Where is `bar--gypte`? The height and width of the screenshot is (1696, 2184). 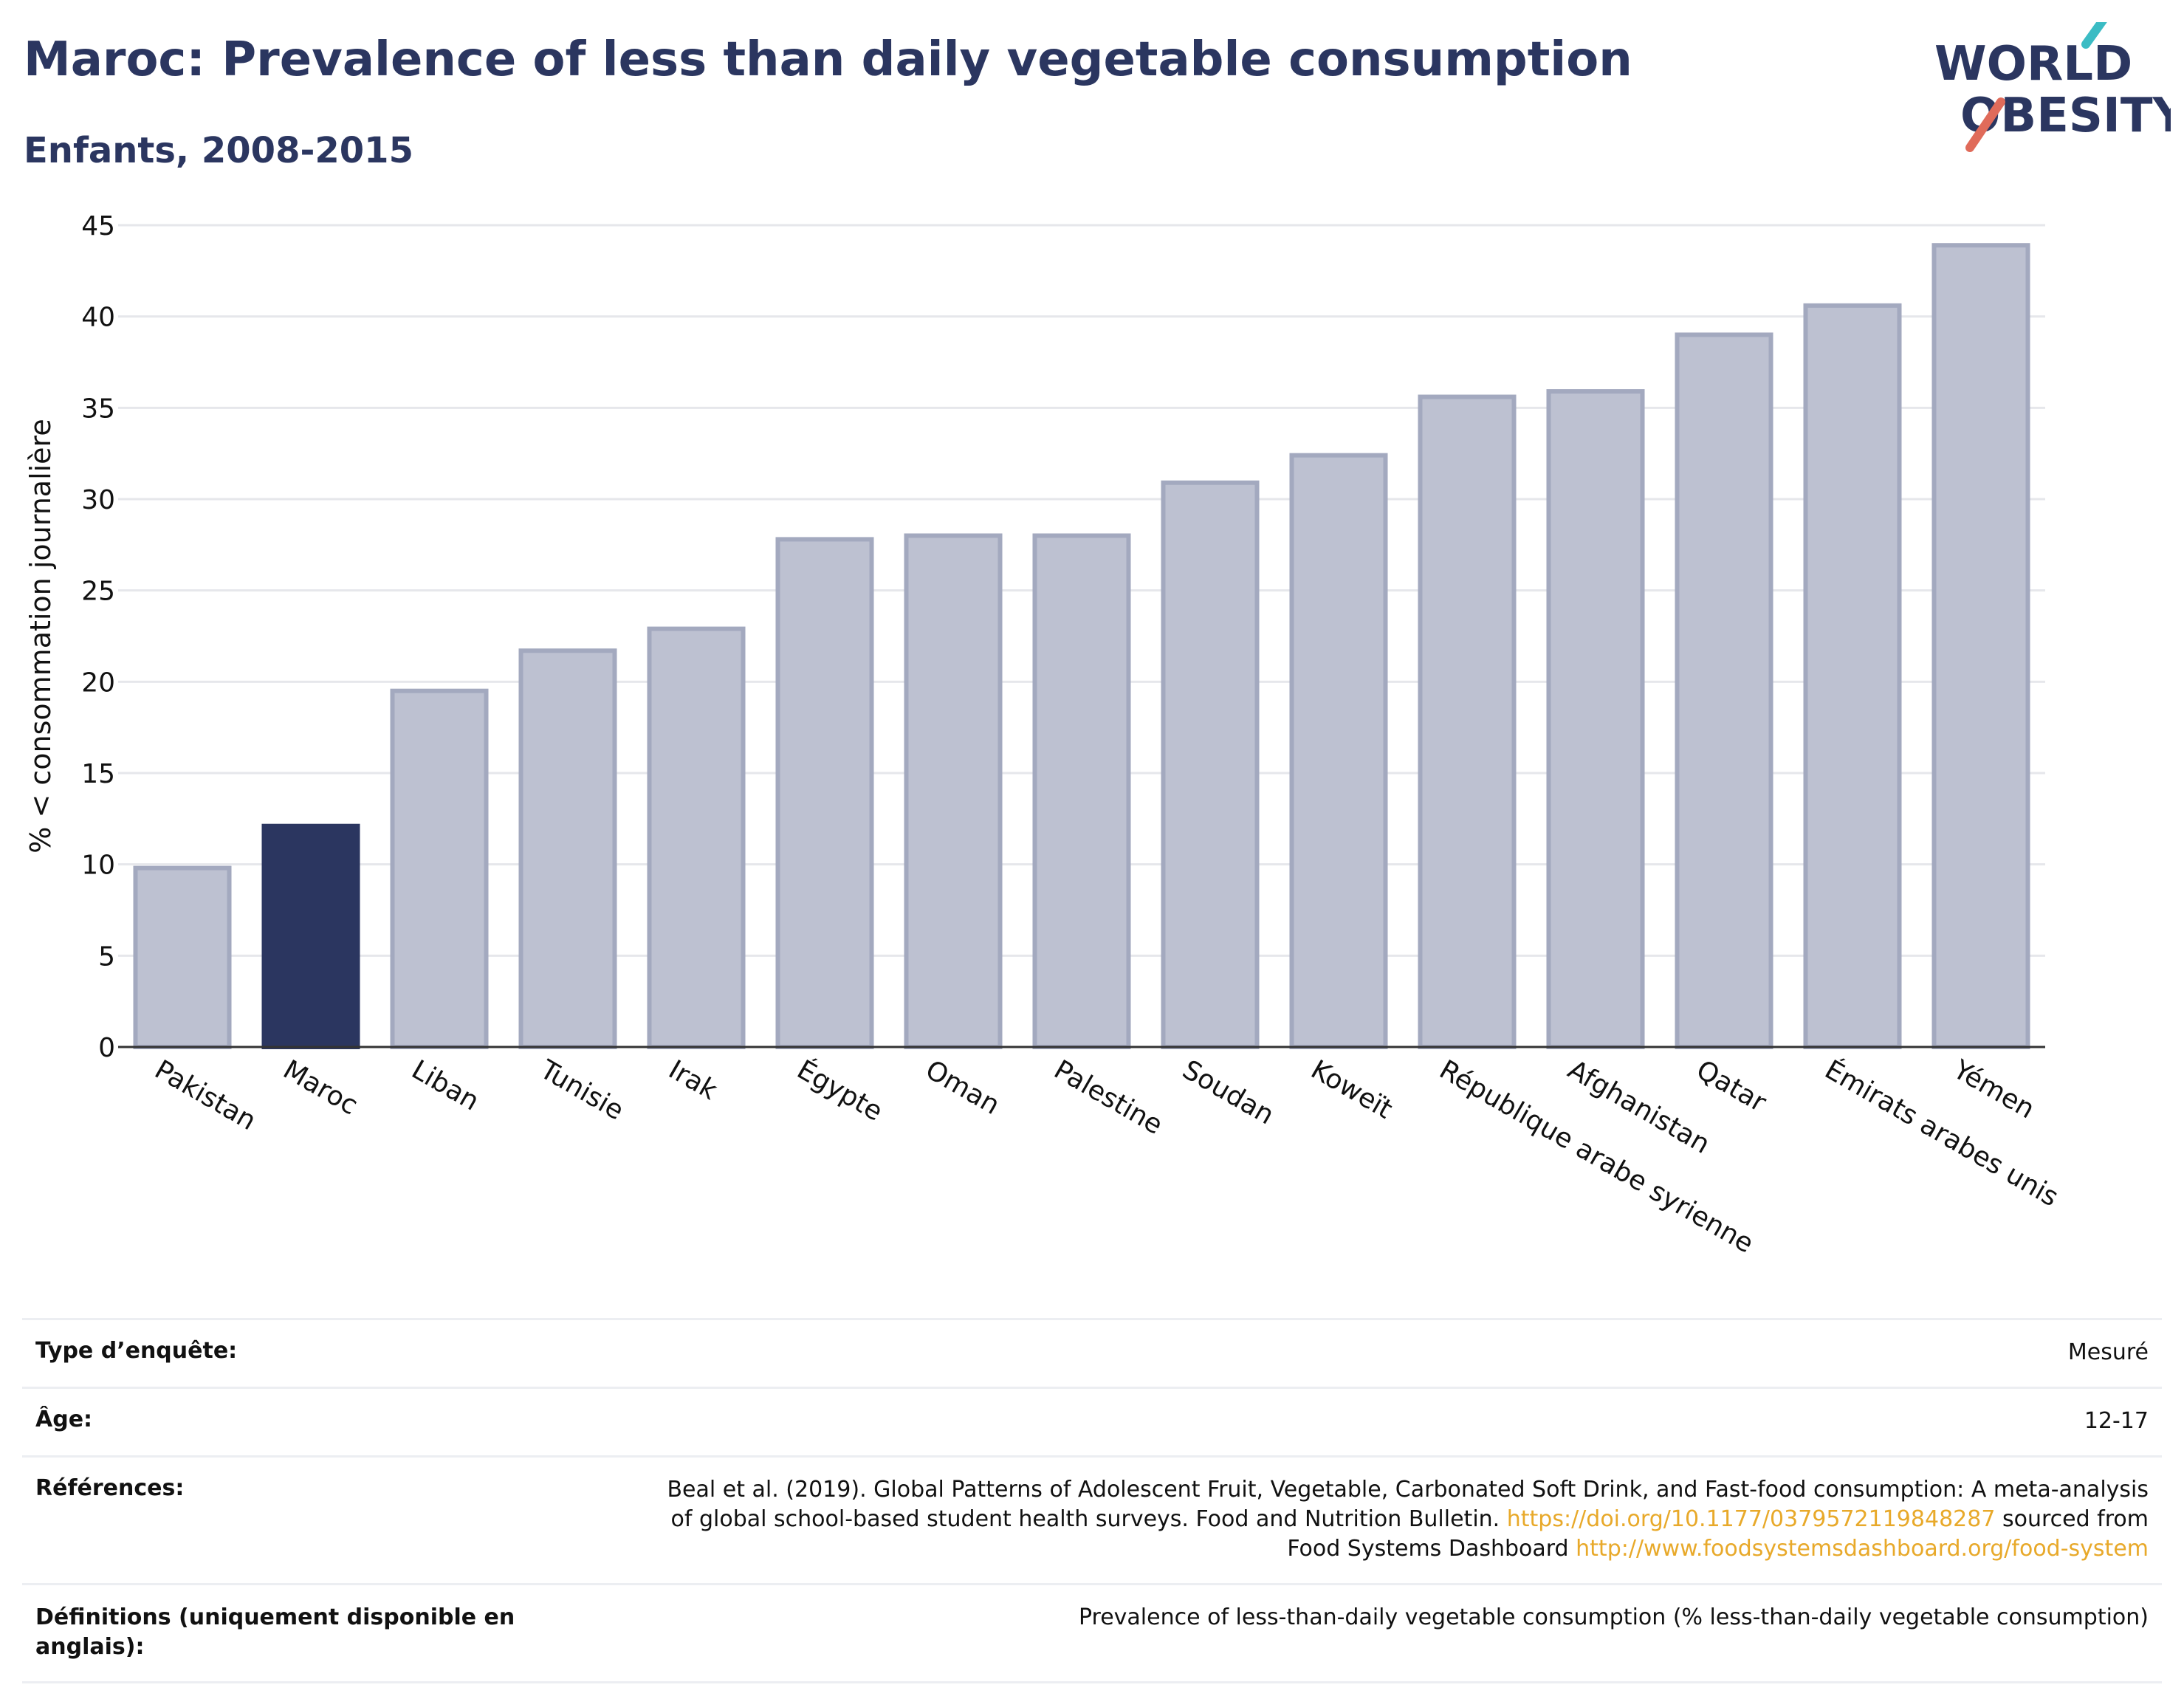 bar--gypte is located at coordinates (825, 793).